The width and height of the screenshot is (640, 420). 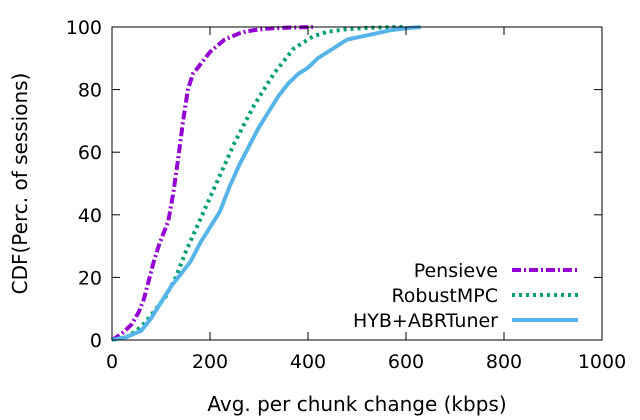 I want to click on legend-label-robustmpc: RobustMPC, so click(x=444, y=296).